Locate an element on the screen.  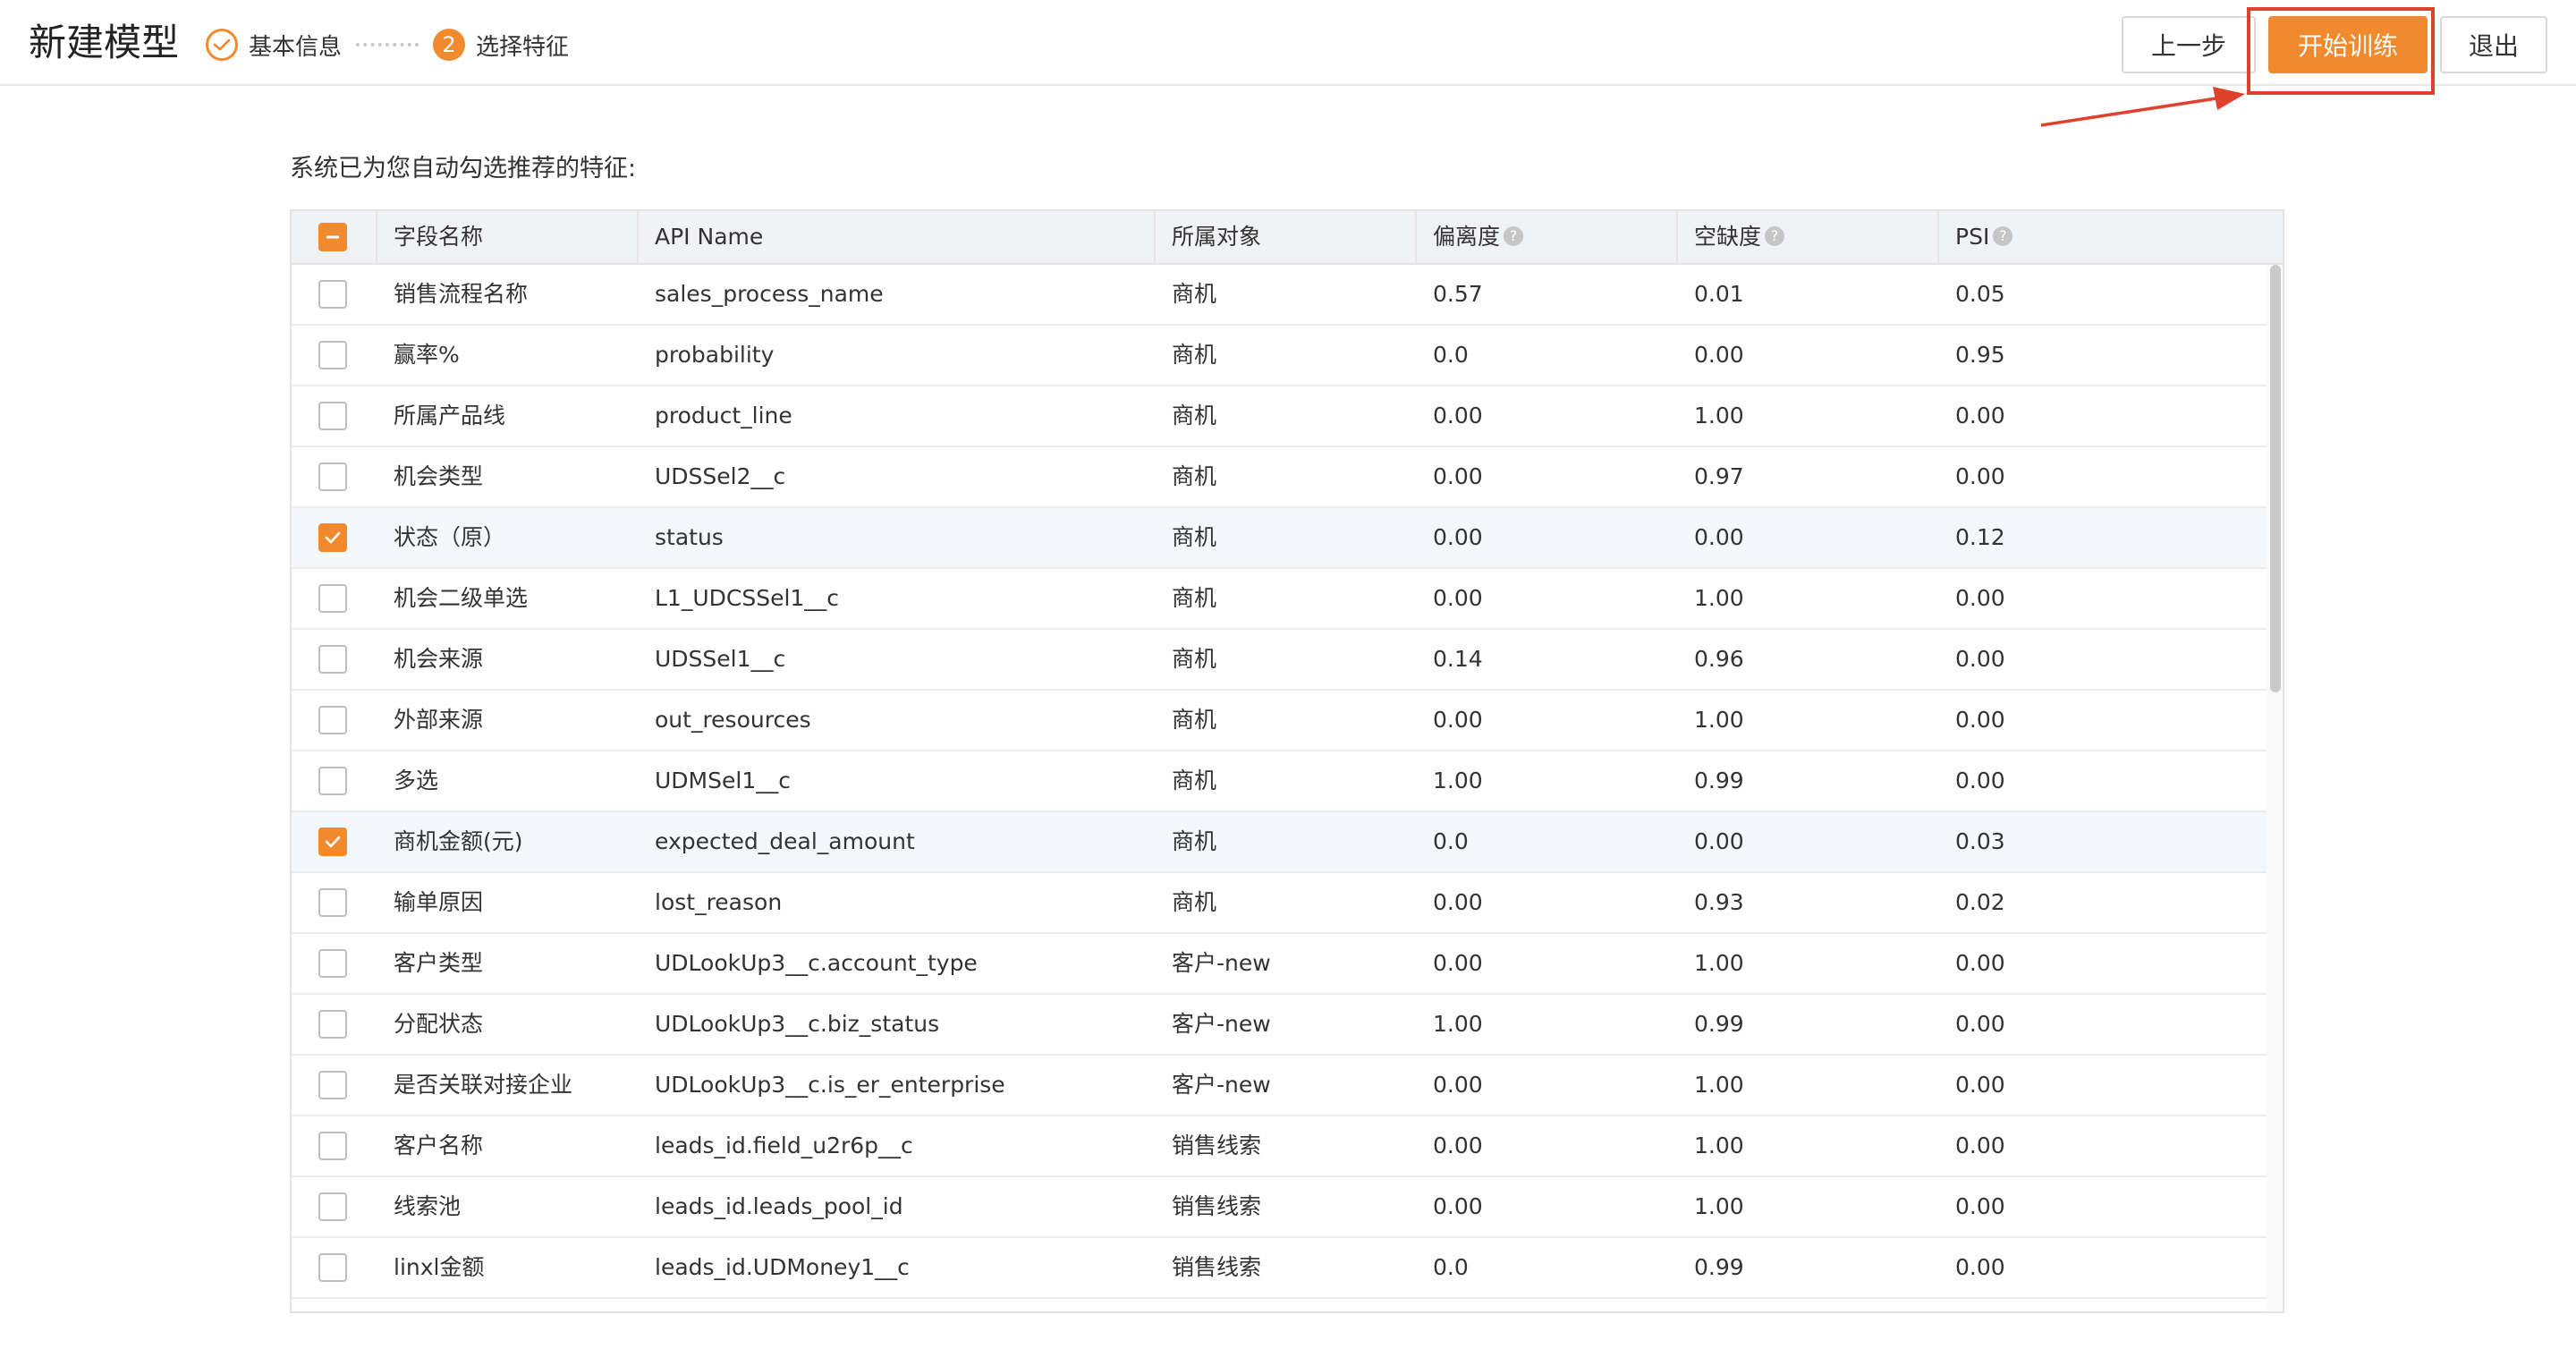
table-row: 多选 UDMSel1__c 商机 1.00 0.99 0.00 is located at coordinates (1279, 781).